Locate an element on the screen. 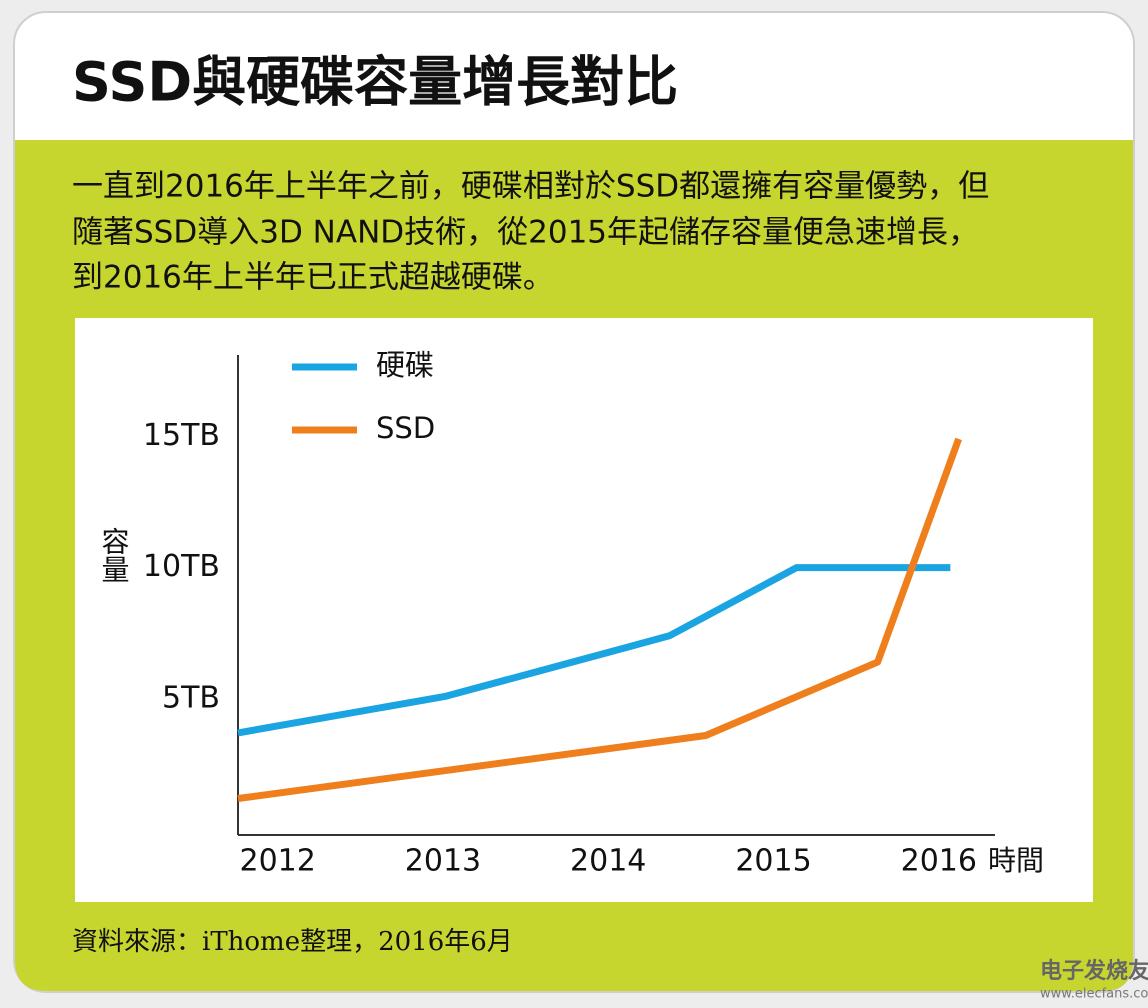 The image size is (1148, 1008). description-line: 到2016年上半年已正式超越硬碟。 is located at coordinates (313, 278).